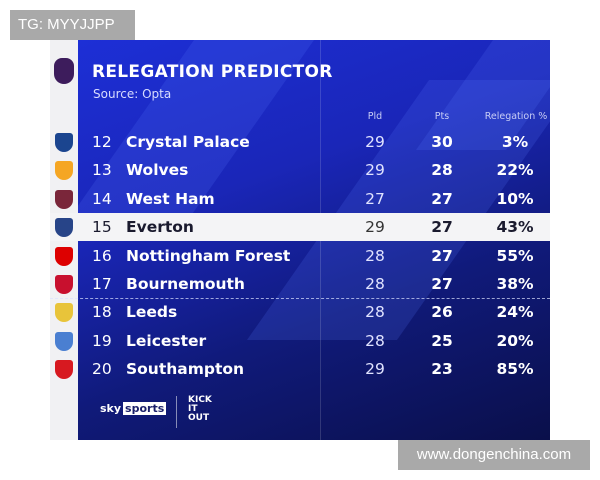 The image size is (600, 480). What do you see at coordinates (176, 412) in the screenshot?
I see `footer-divider` at bounding box center [176, 412].